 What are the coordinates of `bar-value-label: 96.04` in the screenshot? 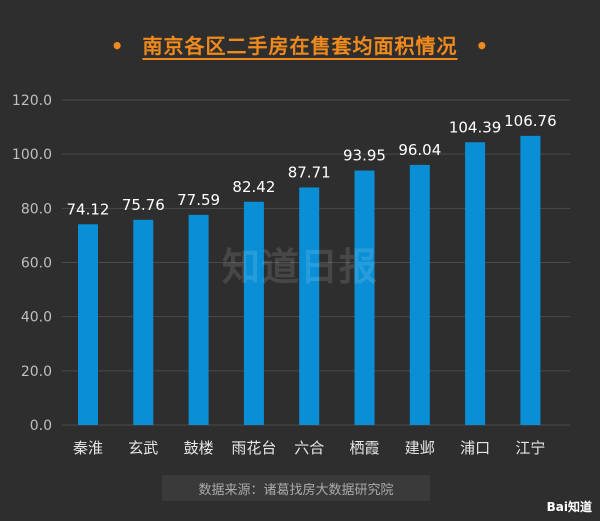 It's located at (419, 150).